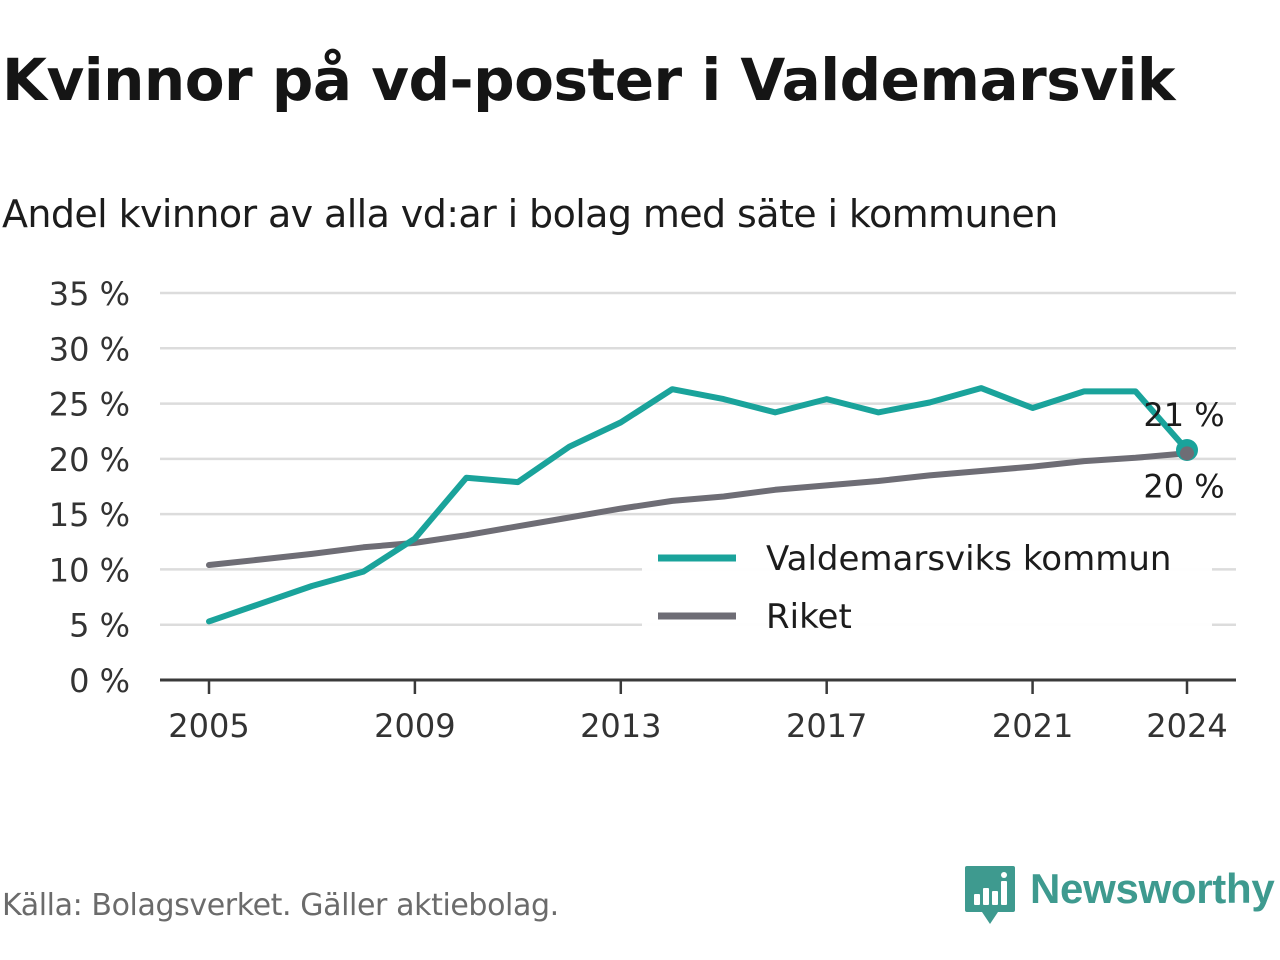 The height and width of the screenshot is (960, 1280). What do you see at coordinates (927, 589) in the screenshot?
I see `legend-background` at bounding box center [927, 589].